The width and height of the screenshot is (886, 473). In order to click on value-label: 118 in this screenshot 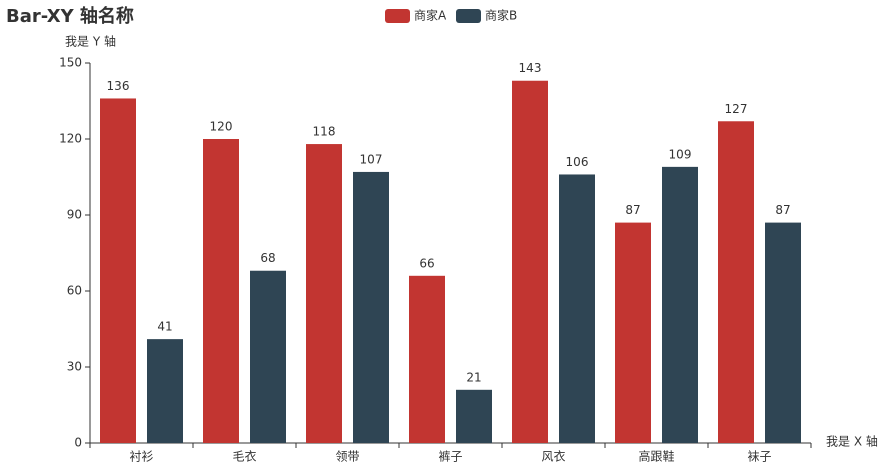, I will do `click(324, 132)`.